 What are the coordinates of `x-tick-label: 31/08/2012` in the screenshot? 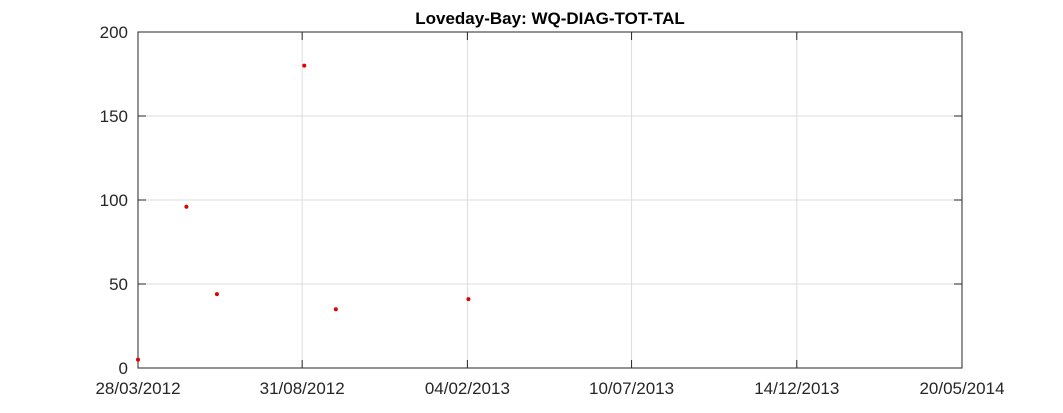 It's located at (302, 388).